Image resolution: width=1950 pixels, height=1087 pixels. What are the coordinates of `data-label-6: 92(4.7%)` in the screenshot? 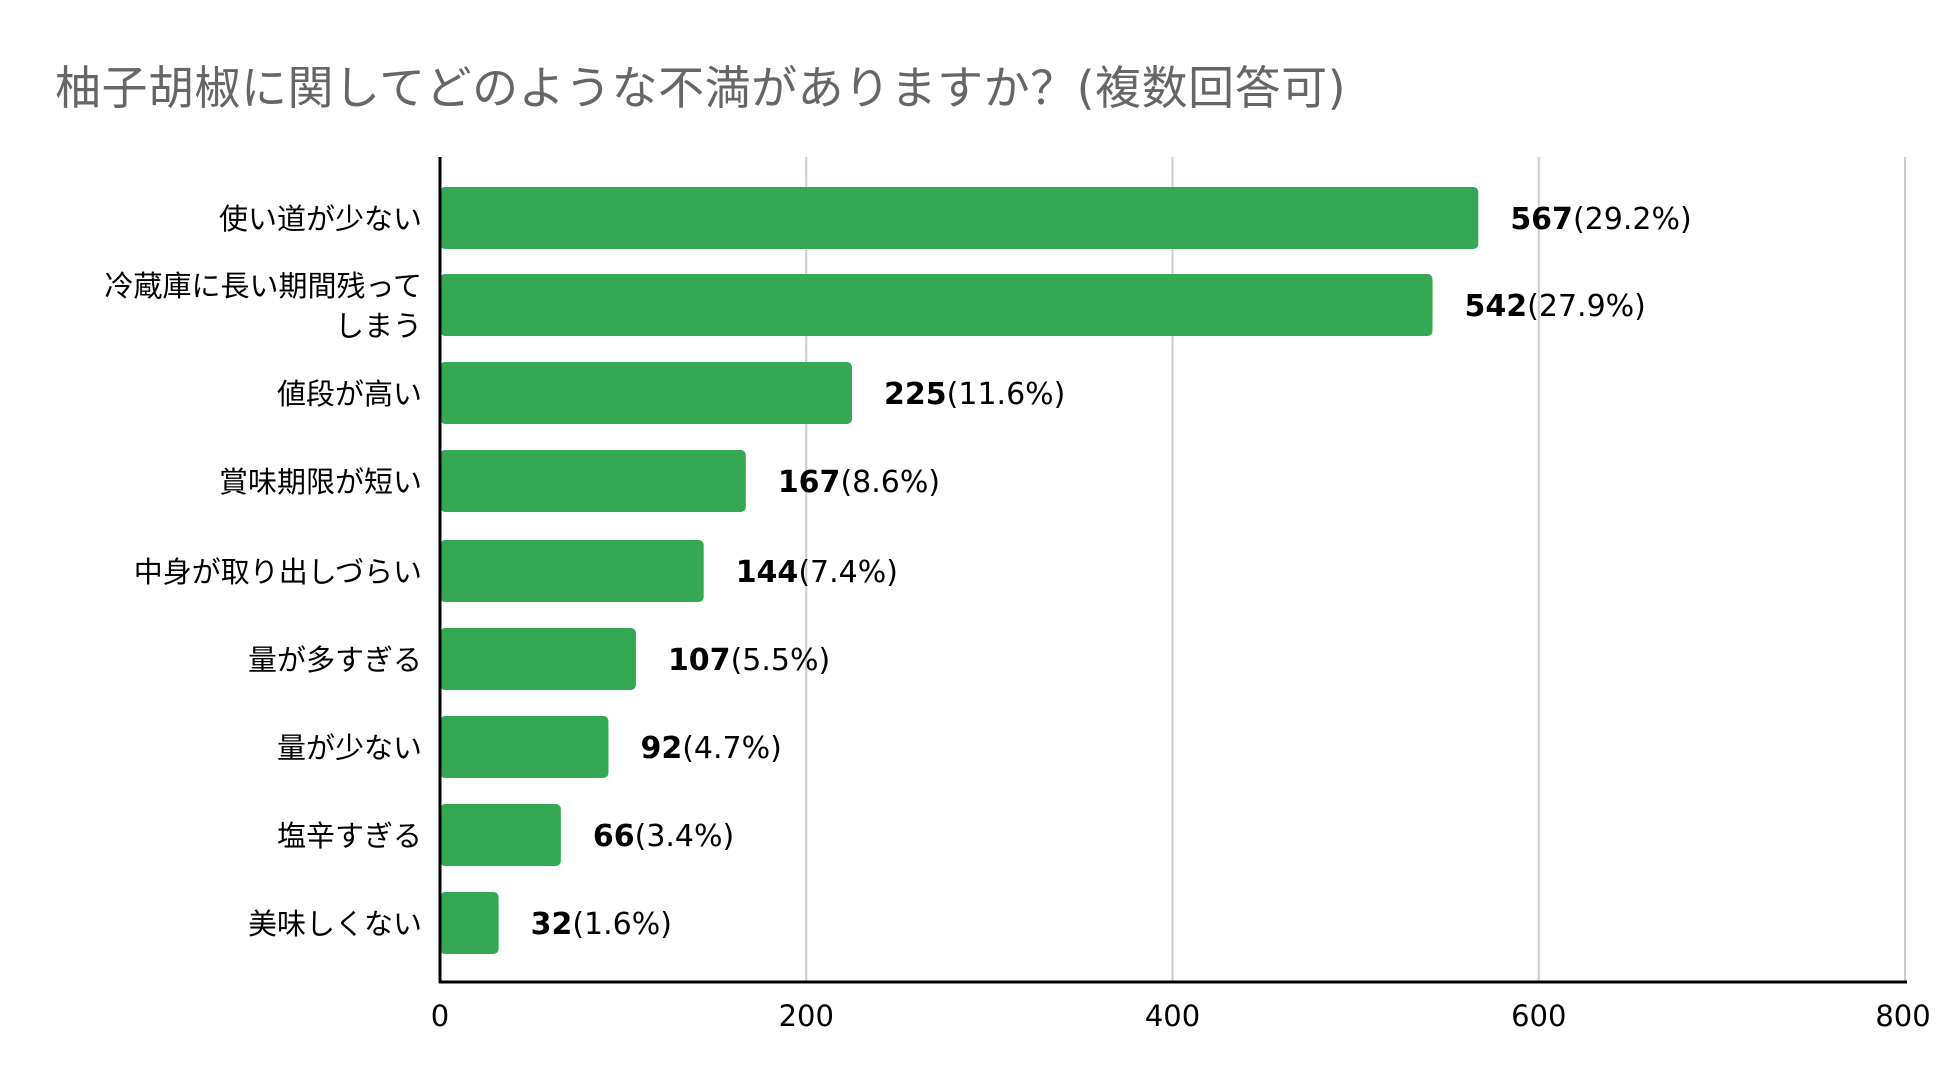 It's located at (710, 748).